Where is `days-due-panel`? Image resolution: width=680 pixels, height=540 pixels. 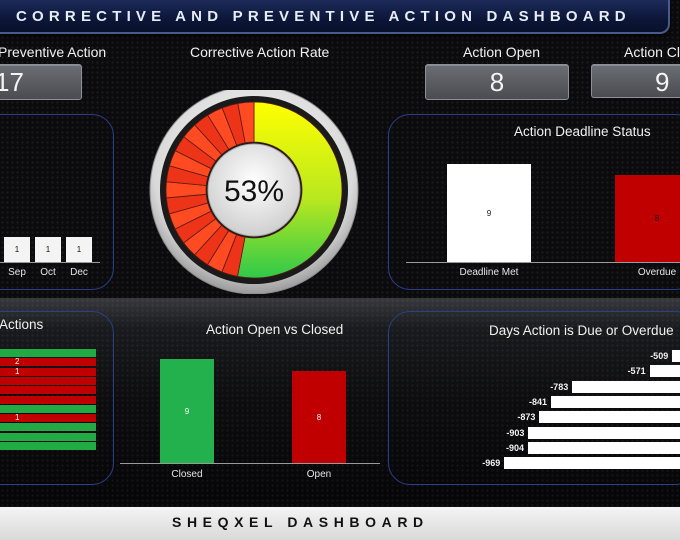
days-due-panel is located at coordinates (534, 398).